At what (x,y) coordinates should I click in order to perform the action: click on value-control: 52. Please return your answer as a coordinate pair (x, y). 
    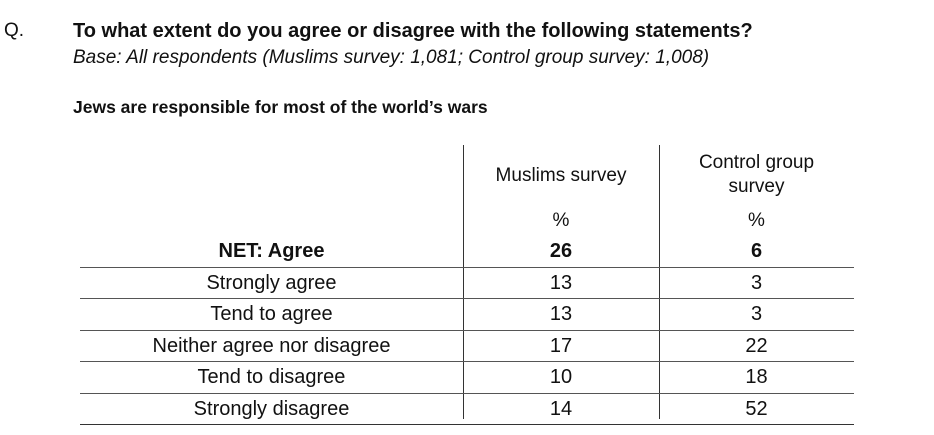
    Looking at the image, I should click on (756, 408).